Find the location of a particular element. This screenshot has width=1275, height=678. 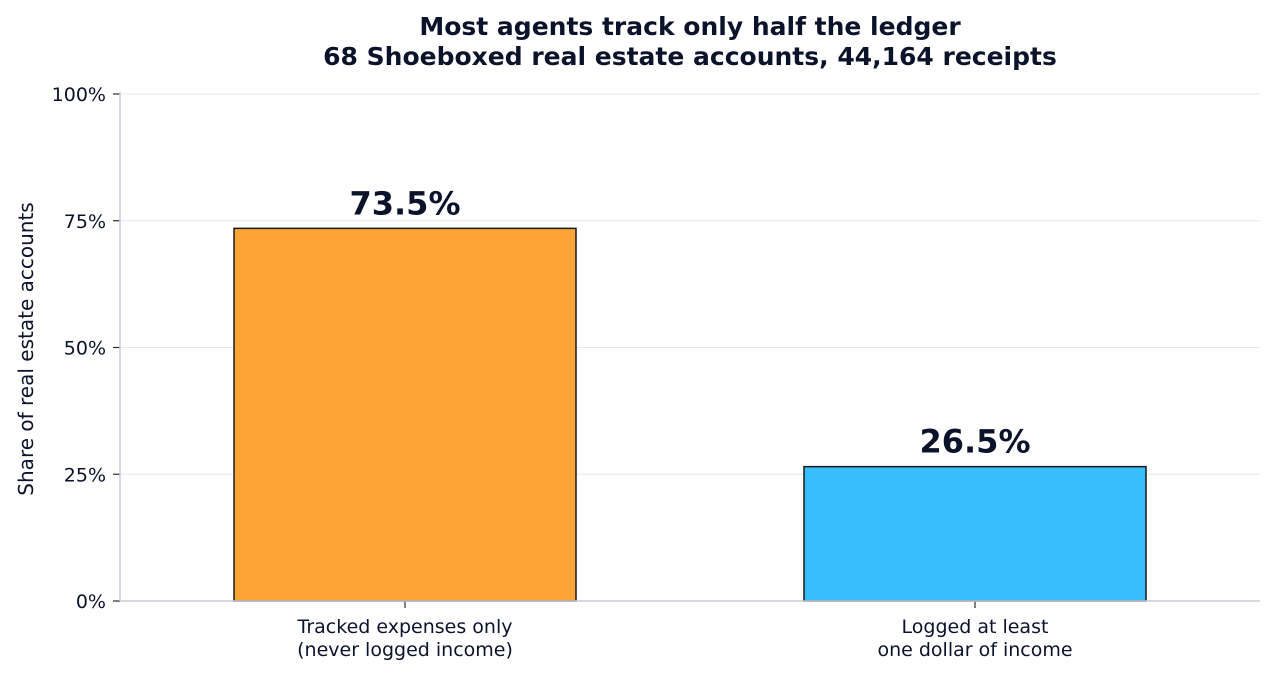

bar-value-label: 26.5% is located at coordinates (974, 442).